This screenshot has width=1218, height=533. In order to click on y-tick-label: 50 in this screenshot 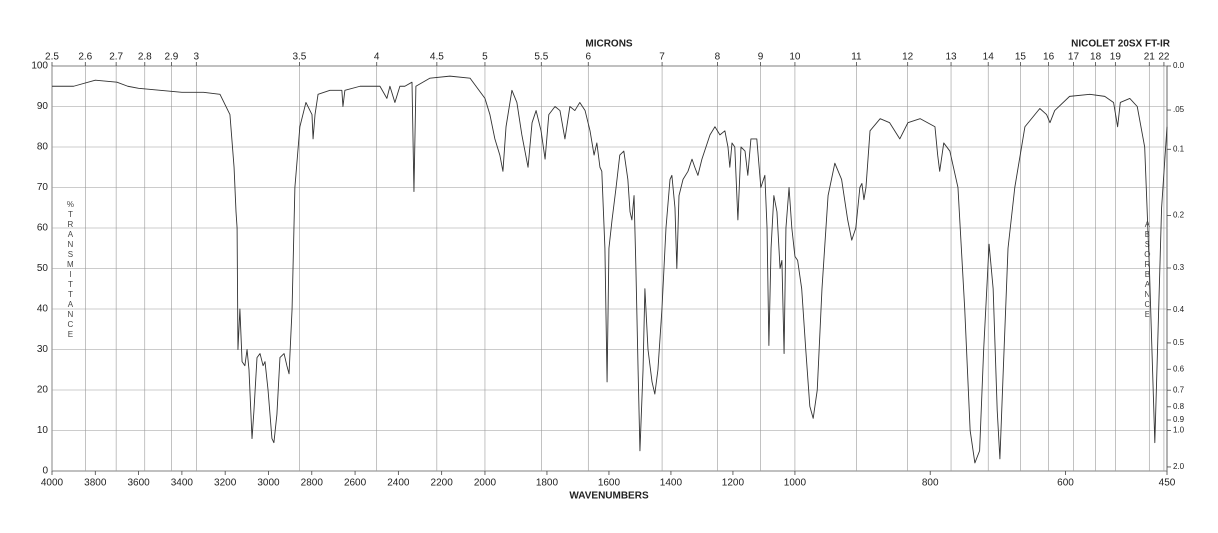, I will do `click(43, 268)`.